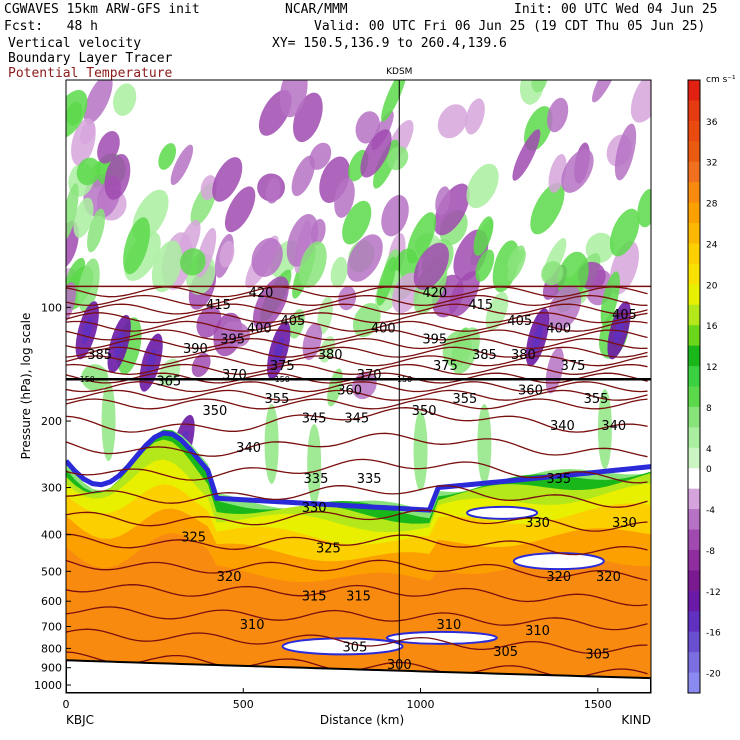 The width and height of the screenshot is (740, 740). What do you see at coordinates (399, 72) in the screenshot?
I see `station-marker-label: KDSM` at bounding box center [399, 72].